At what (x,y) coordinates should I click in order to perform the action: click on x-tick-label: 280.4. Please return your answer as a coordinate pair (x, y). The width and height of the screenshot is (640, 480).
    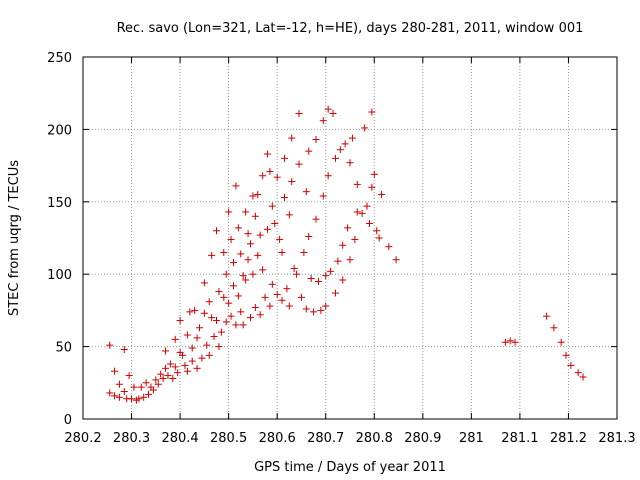
    Looking at the image, I should click on (179, 438).